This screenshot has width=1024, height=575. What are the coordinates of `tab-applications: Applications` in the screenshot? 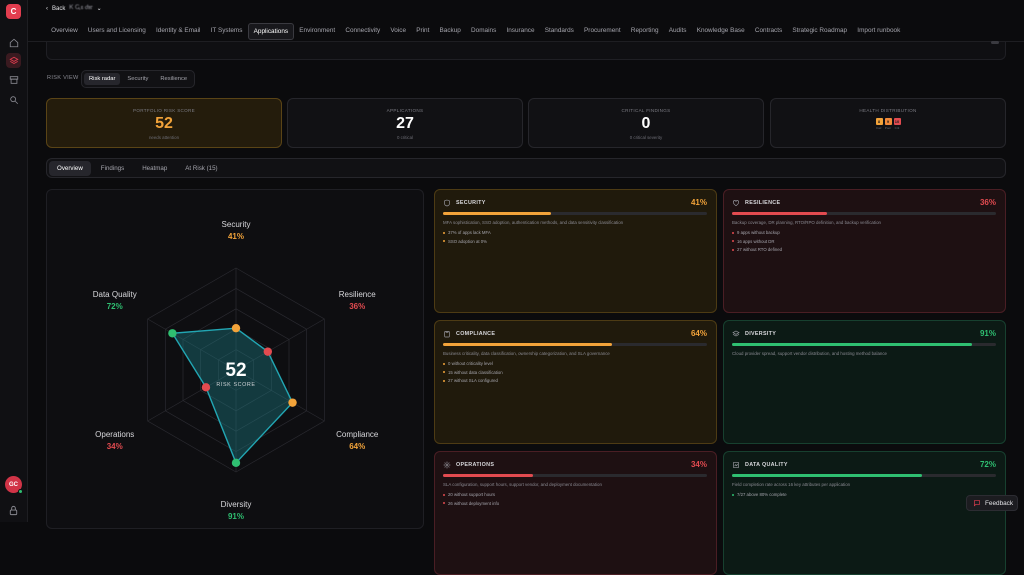 It's located at (271, 31).